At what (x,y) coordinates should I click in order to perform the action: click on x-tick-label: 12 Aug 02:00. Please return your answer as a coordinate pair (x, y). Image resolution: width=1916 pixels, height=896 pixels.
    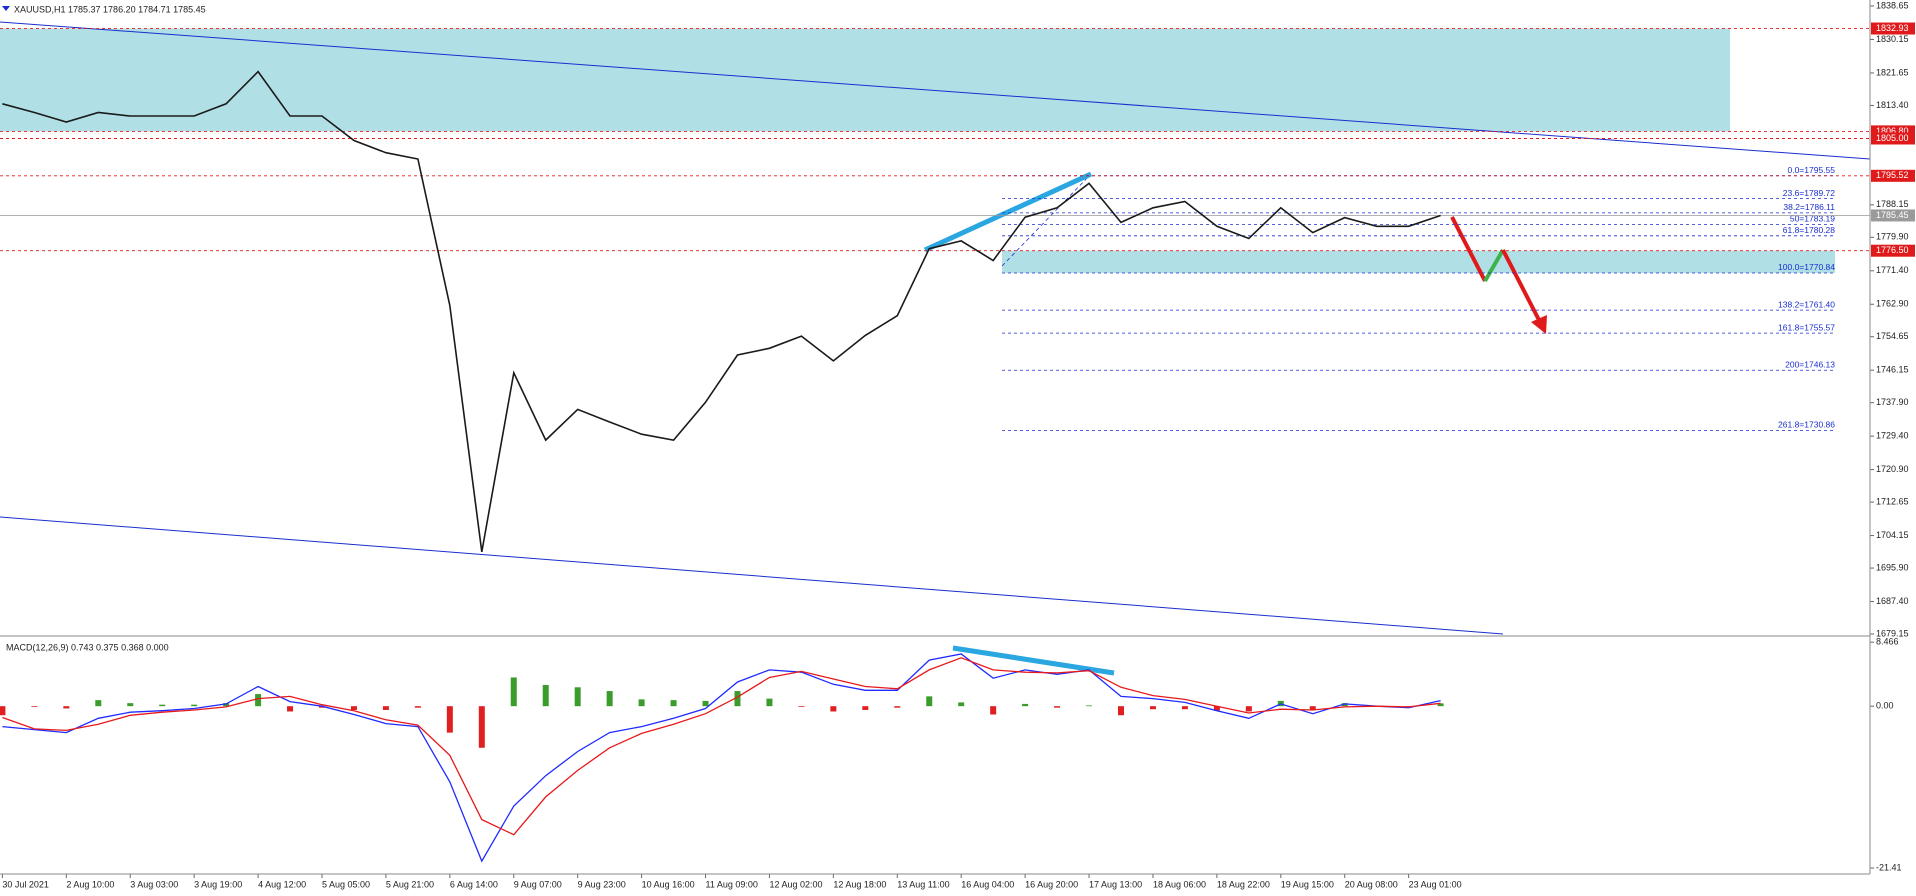
    Looking at the image, I should click on (795, 884).